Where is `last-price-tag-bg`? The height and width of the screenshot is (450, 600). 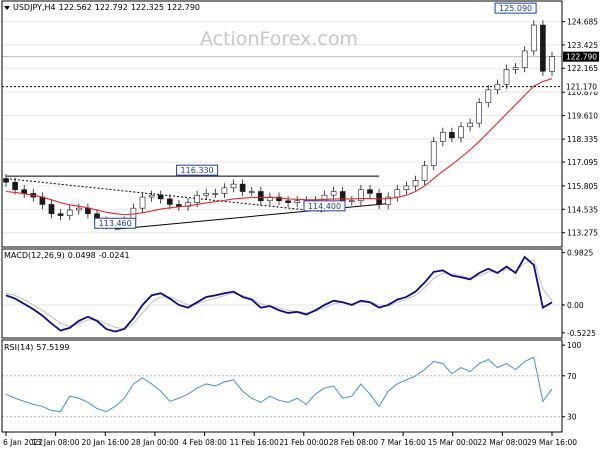
last-price-tag-bg is located at coordinates (581, 56).